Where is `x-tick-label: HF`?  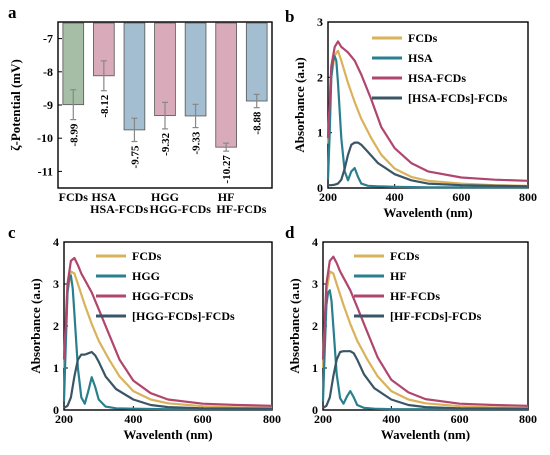 x-tick-label: HF is located at coordinates (226, 197).